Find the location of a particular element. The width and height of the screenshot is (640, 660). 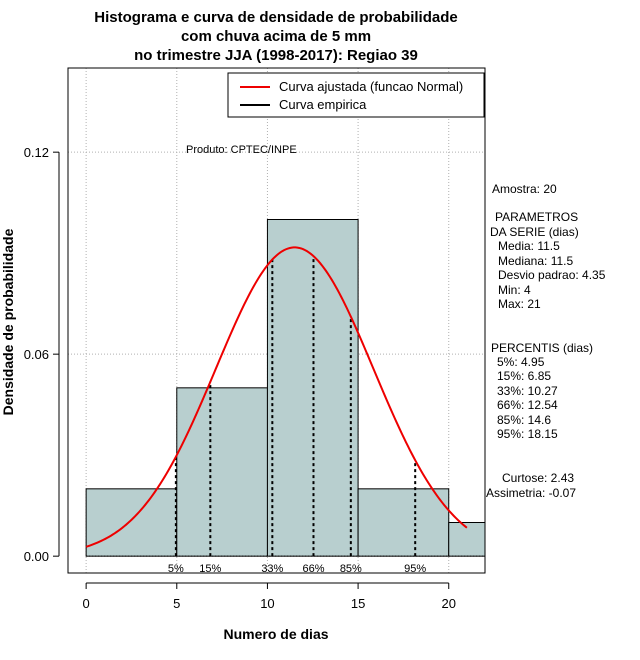

percentile-label-2: 33% is located at coordinates (272, 569).